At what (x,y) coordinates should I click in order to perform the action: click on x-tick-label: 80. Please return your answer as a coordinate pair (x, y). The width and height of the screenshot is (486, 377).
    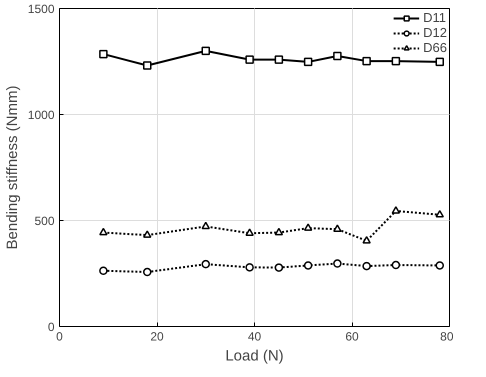
    Looking at the image, I should click on (447, 337).